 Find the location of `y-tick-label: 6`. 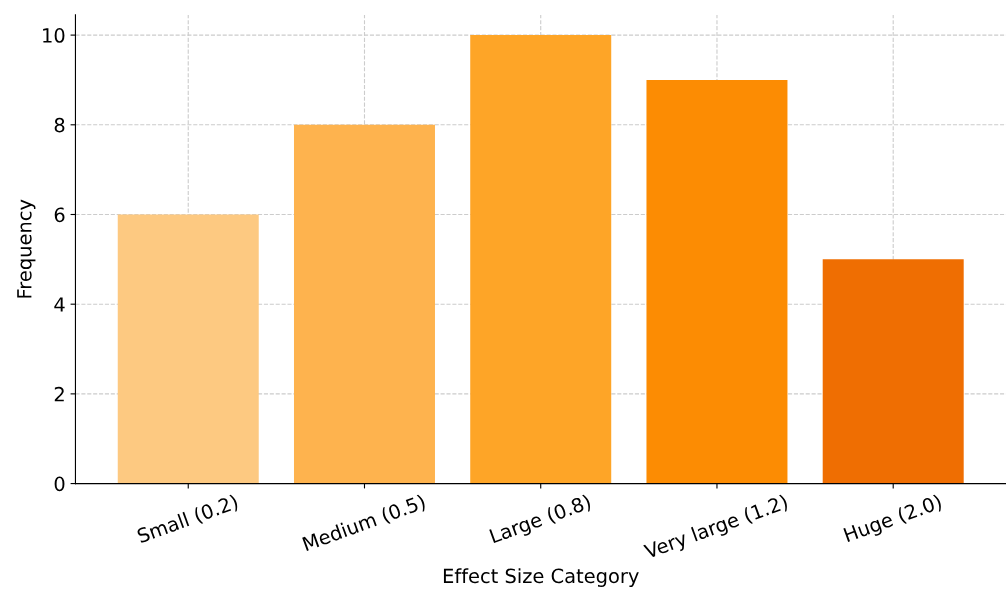

y-tick-label: 6 is located at coordinates (59, 215).